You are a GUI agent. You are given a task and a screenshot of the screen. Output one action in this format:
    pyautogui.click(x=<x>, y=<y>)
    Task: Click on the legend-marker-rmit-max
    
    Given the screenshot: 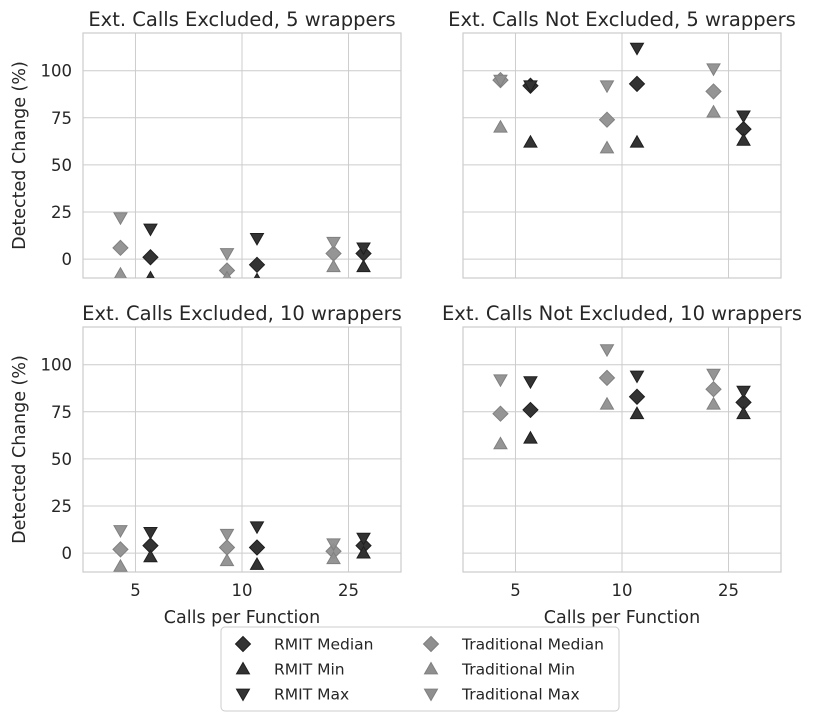 What is the action you would take?
    pyautogui.click(x=243, y=695)
    